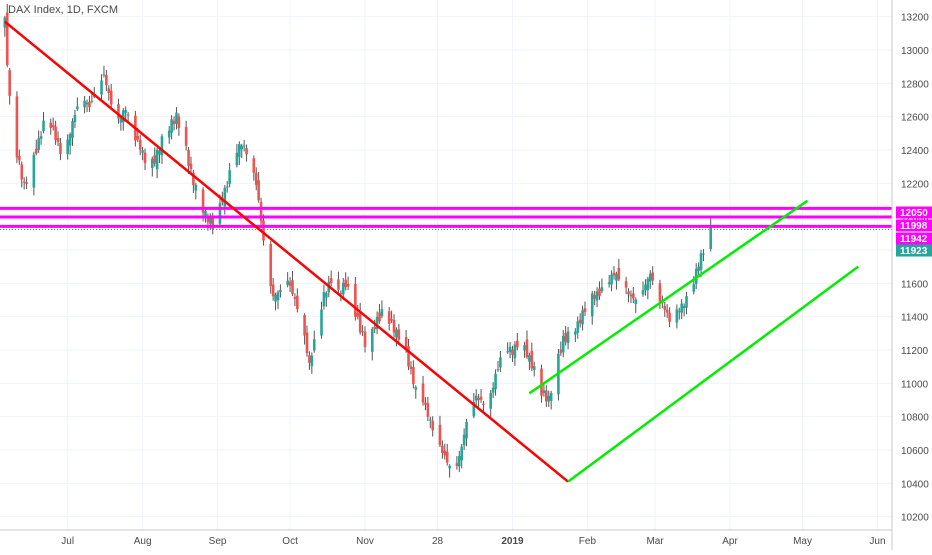 The height and width of the screenshot is (555, 932). Describe the element at coordinates (655, 541) in the screenshot. I see `x-tick-label: Mar` at that location.